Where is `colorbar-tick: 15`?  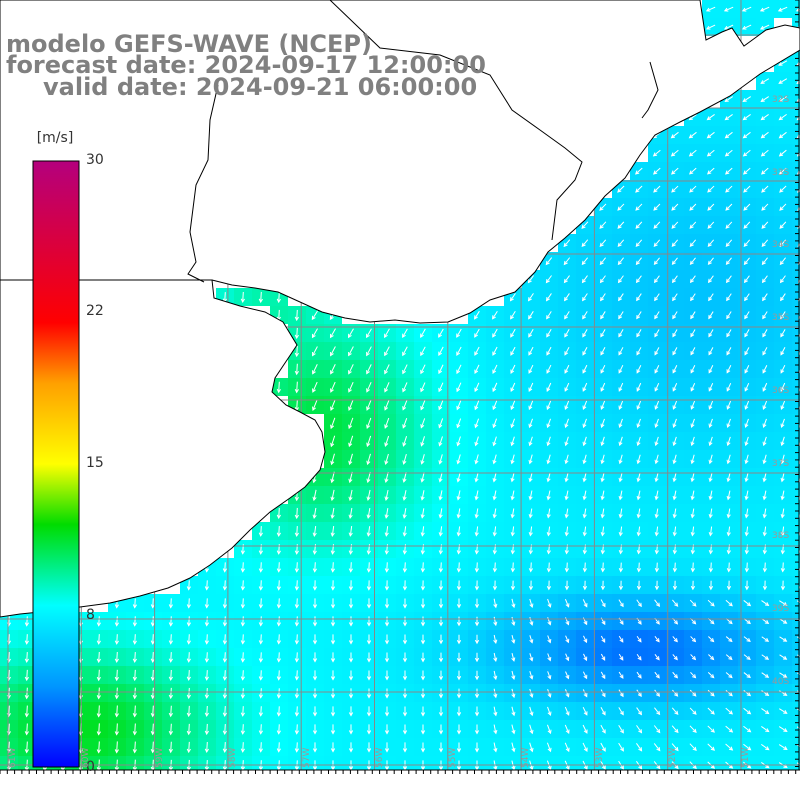 colorbar-tick: 15 is located at coordinates (95, 463).